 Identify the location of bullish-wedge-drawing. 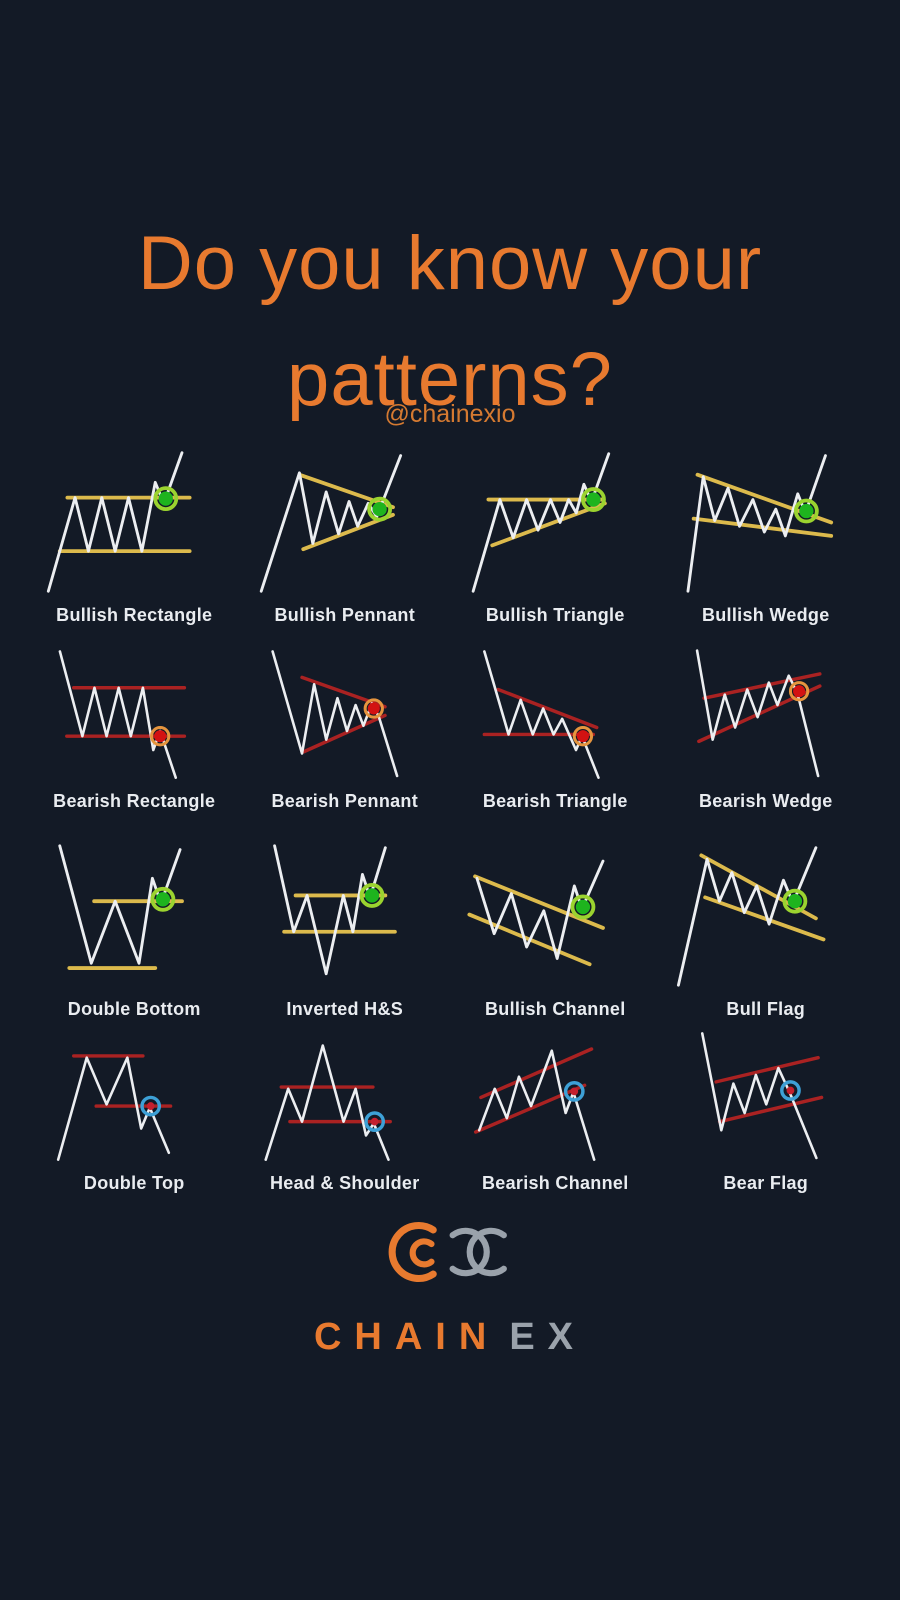
(759, 523).